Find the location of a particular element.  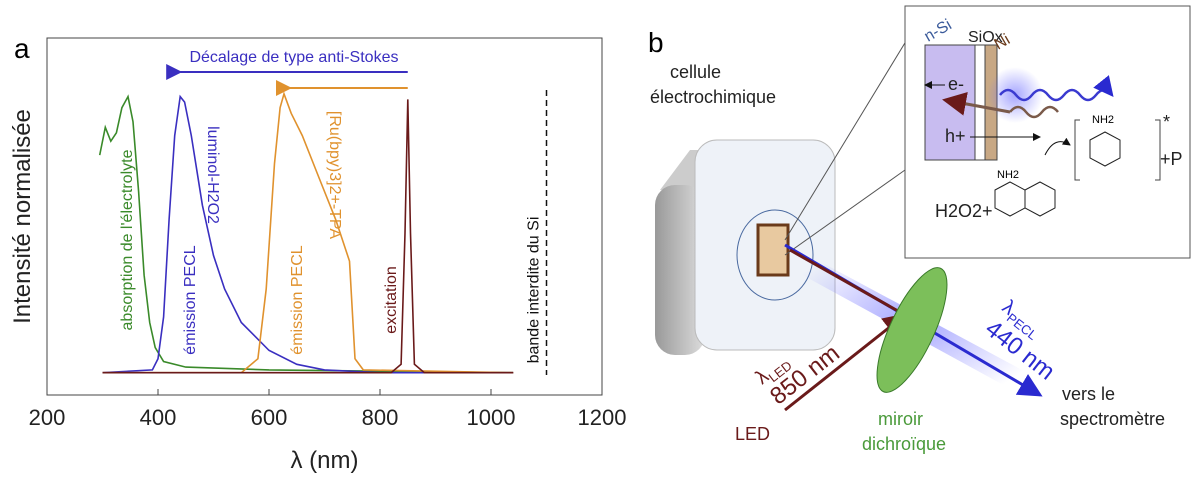

series-label: absorption de l'électrolyte is located at coordinates (127, 239).